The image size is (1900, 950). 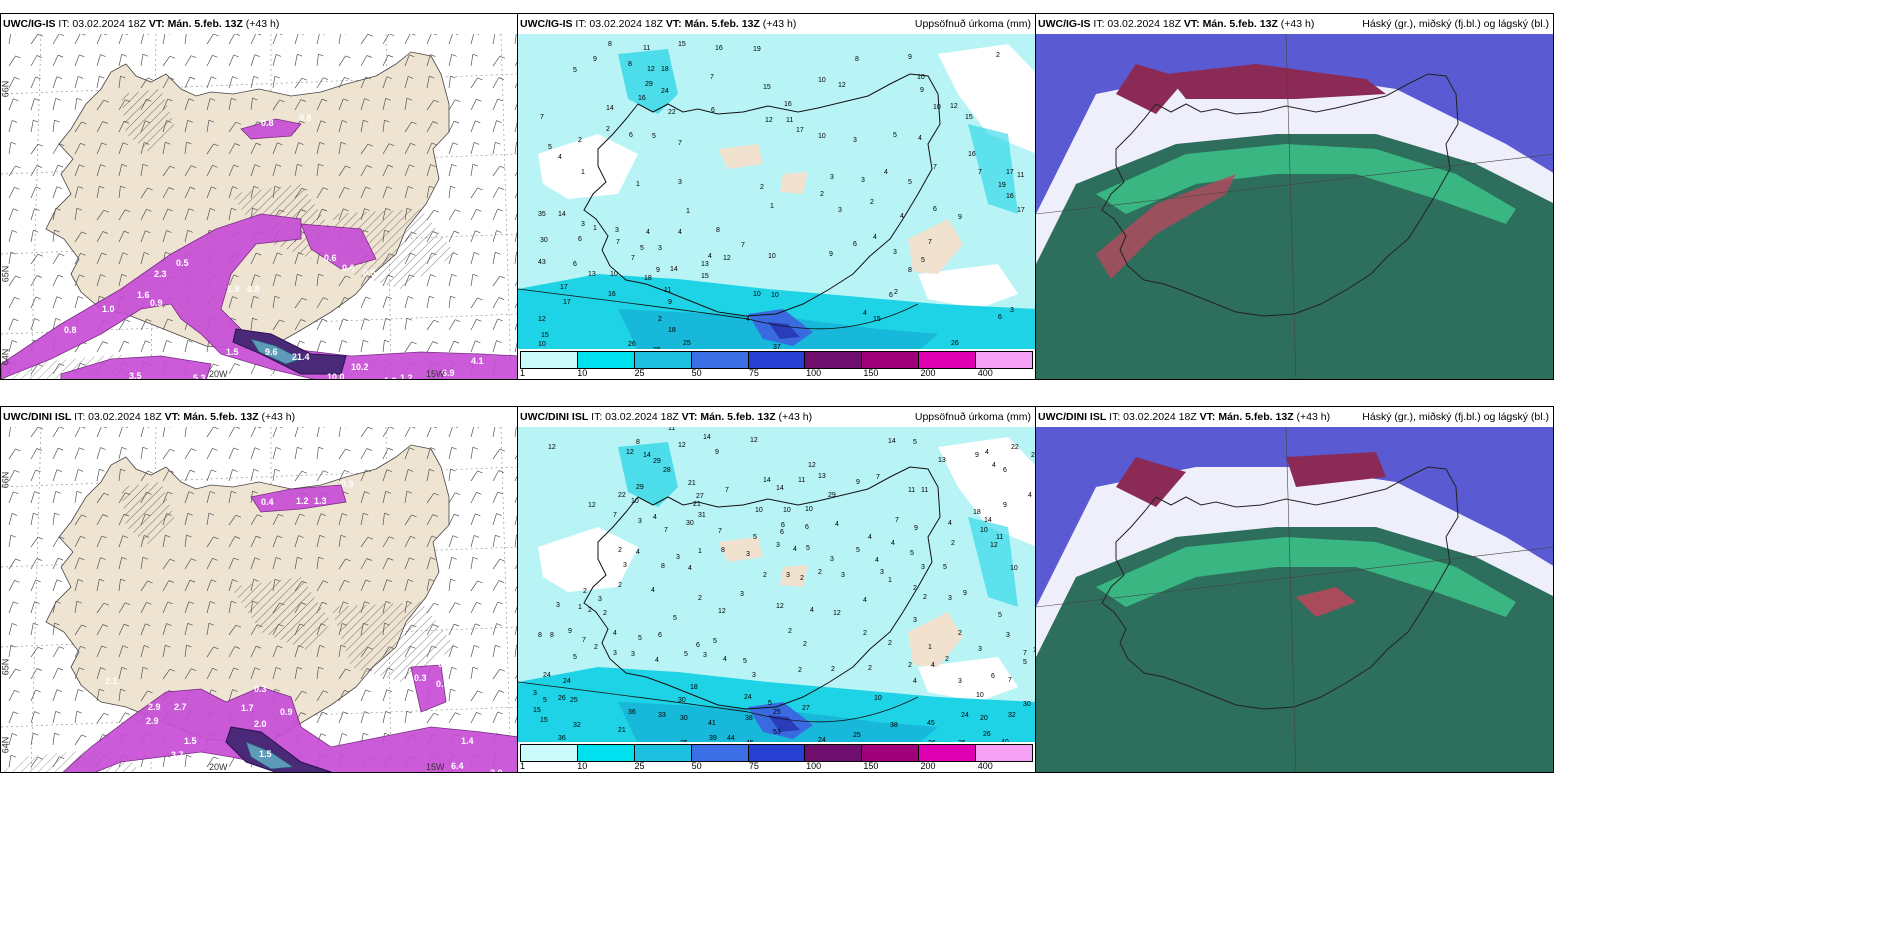 What do you see at coordinates (330, 258) in the screenshot?
I see `precip-value-label: 0.6` at bounding box center [330, 258].